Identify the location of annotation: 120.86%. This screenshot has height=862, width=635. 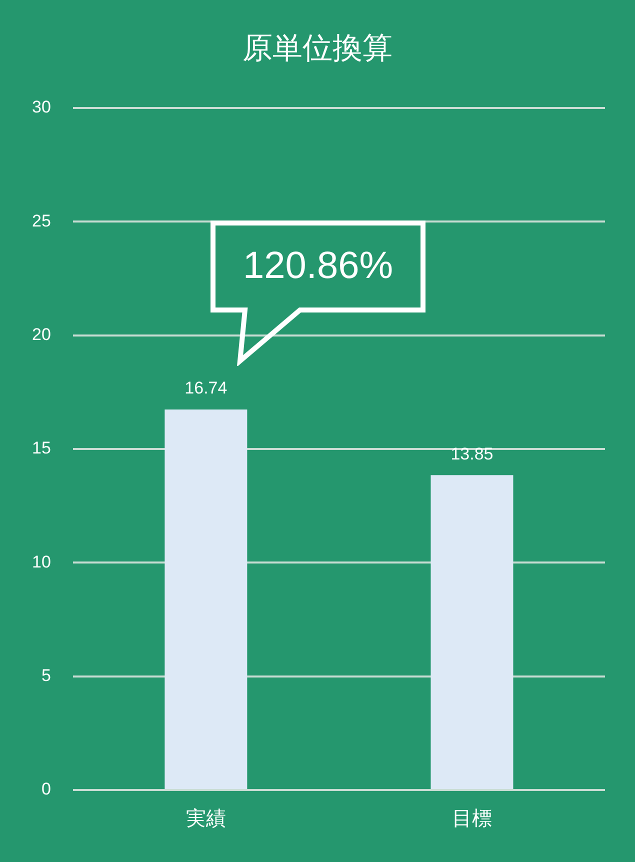
(318, 266).